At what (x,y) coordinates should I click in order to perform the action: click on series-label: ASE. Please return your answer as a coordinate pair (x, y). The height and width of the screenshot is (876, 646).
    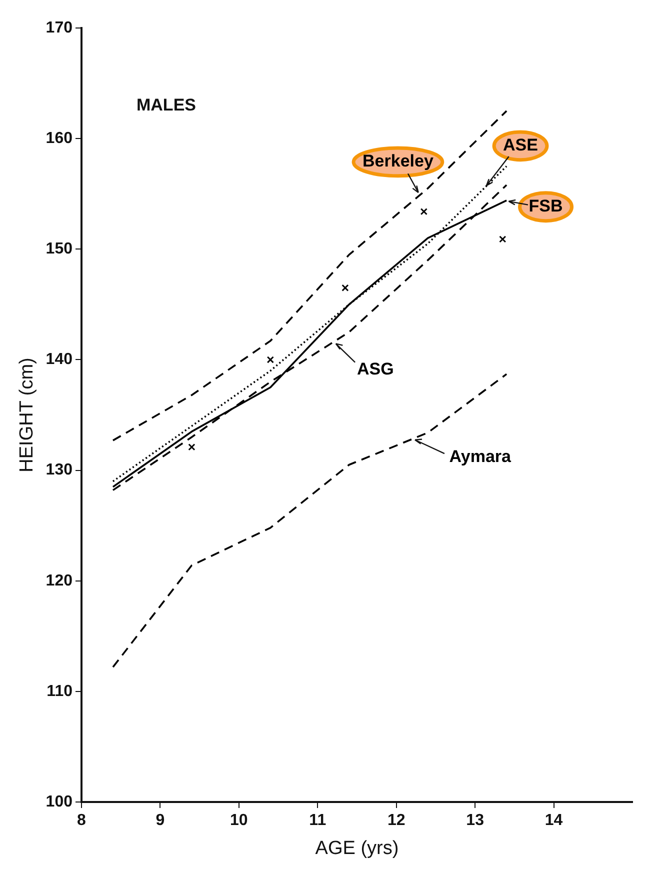
    Looking at the image, I should click on (520, 145).